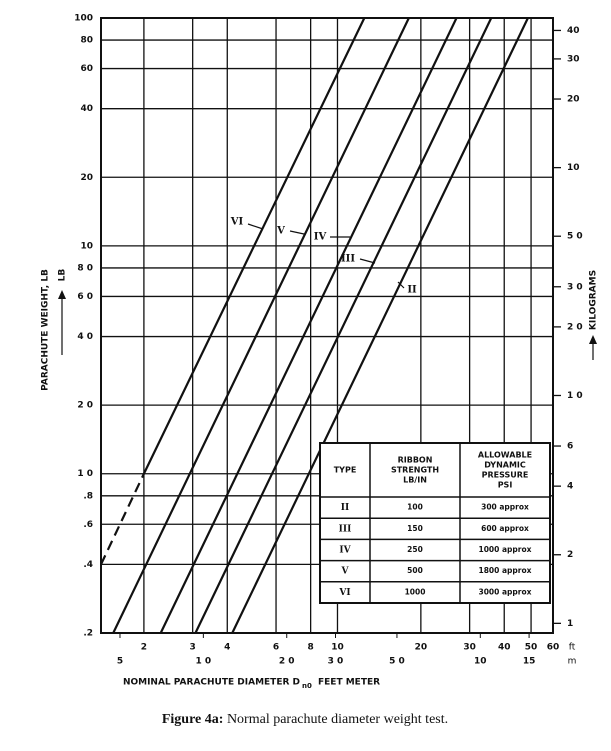 The height and width of the screenshot is (751, 611). What do you see at coordinates (421, 648) in the screenshot?
I see `x-tick-label: 20` at bounding box center [421, 648].